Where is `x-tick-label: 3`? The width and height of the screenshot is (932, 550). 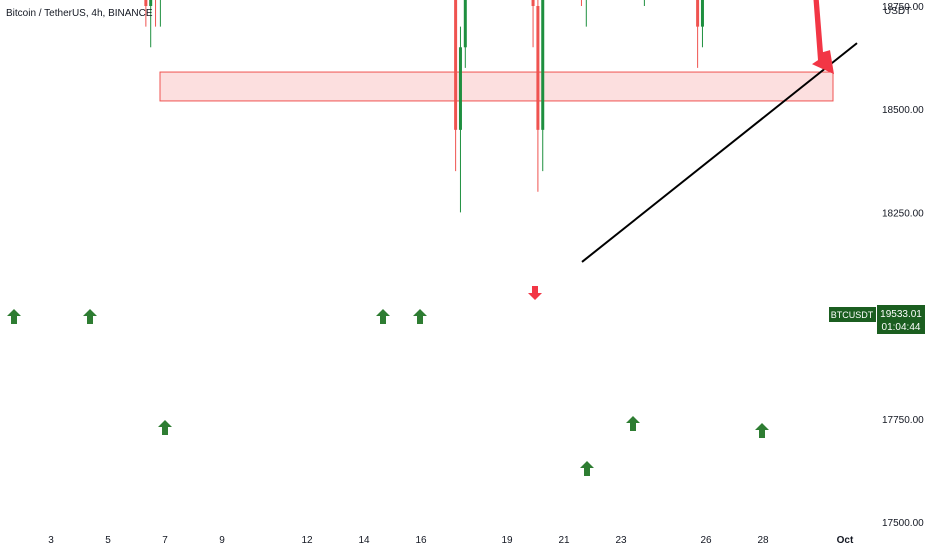 x-tick-label: 3 is located at coordinates (51, 540).